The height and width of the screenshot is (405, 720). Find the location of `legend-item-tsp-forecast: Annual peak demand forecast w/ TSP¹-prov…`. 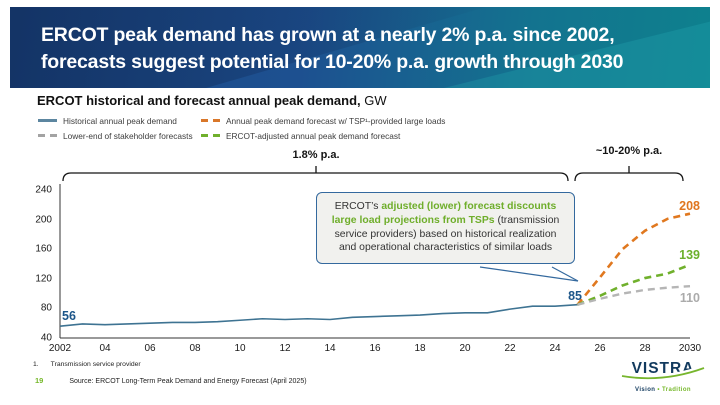

legend-item-tsp-forecast: Annual peak demand forecast w/ TSP¹-prov… is located at coordinates (323, 120).